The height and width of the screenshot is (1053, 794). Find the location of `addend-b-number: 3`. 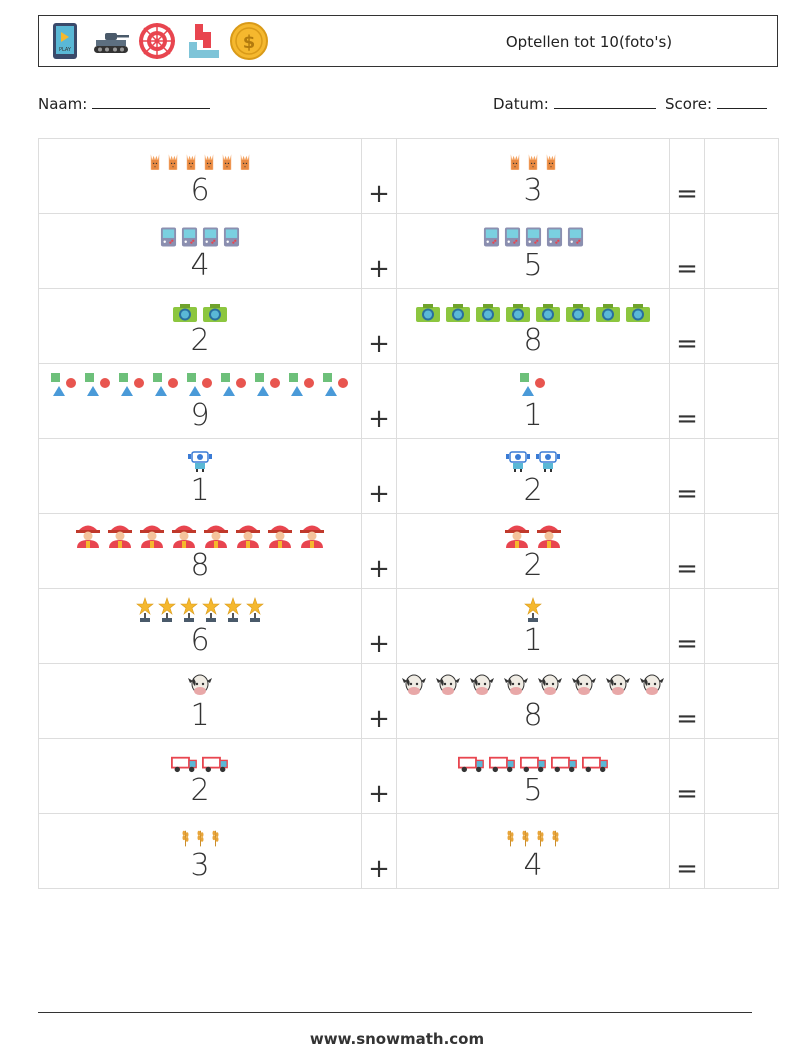

addend-b-number: 3 is located at coordinates (533, 190).